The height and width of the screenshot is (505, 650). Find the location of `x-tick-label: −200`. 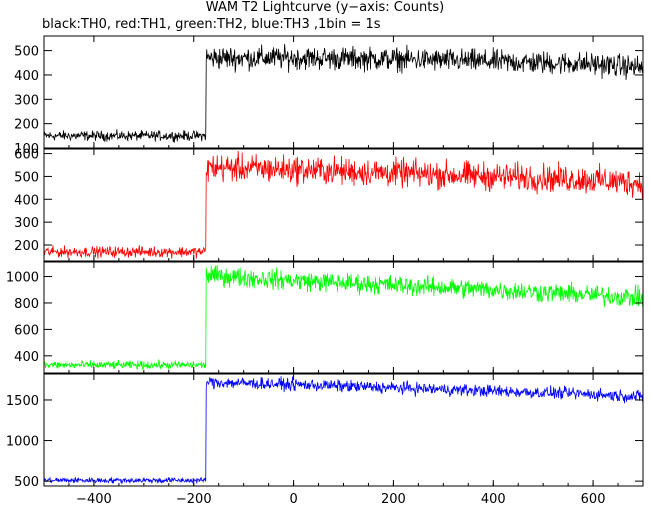

x-tick-label: −200 is located at coordinates (194, 498).